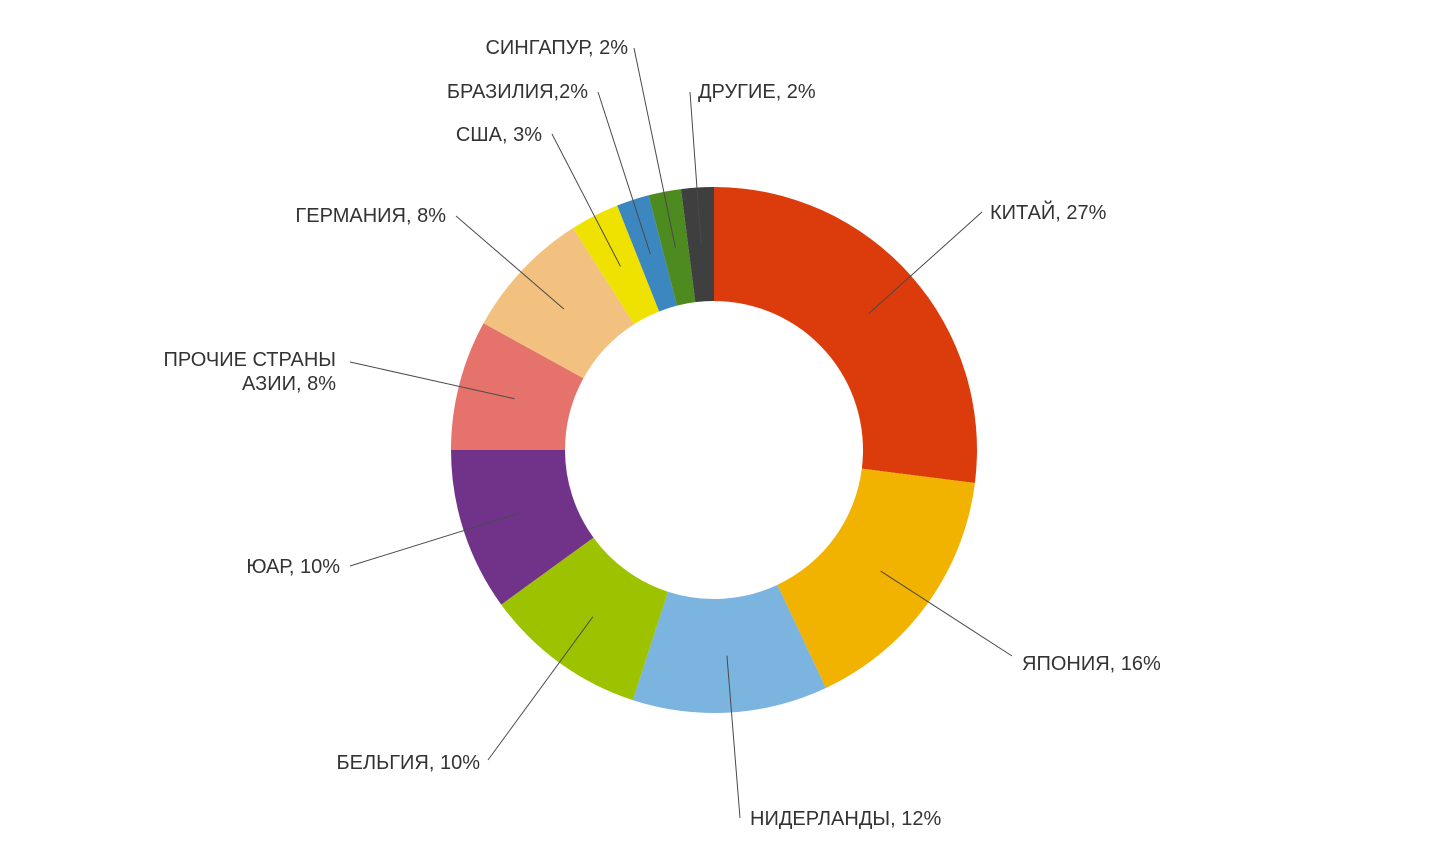  What do you see at coordinates (624, 173) in the screenshot?
I see `leader-line-бразилия` at bounding box center [624, 173].